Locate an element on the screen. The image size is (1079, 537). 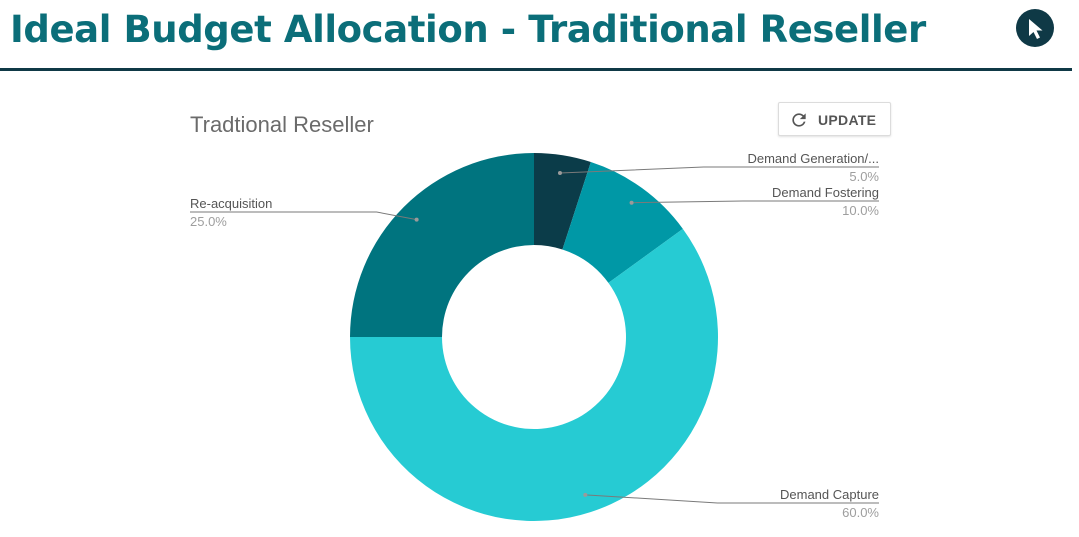
update-button-label: UPDATE is located at coordinates (847, 120).